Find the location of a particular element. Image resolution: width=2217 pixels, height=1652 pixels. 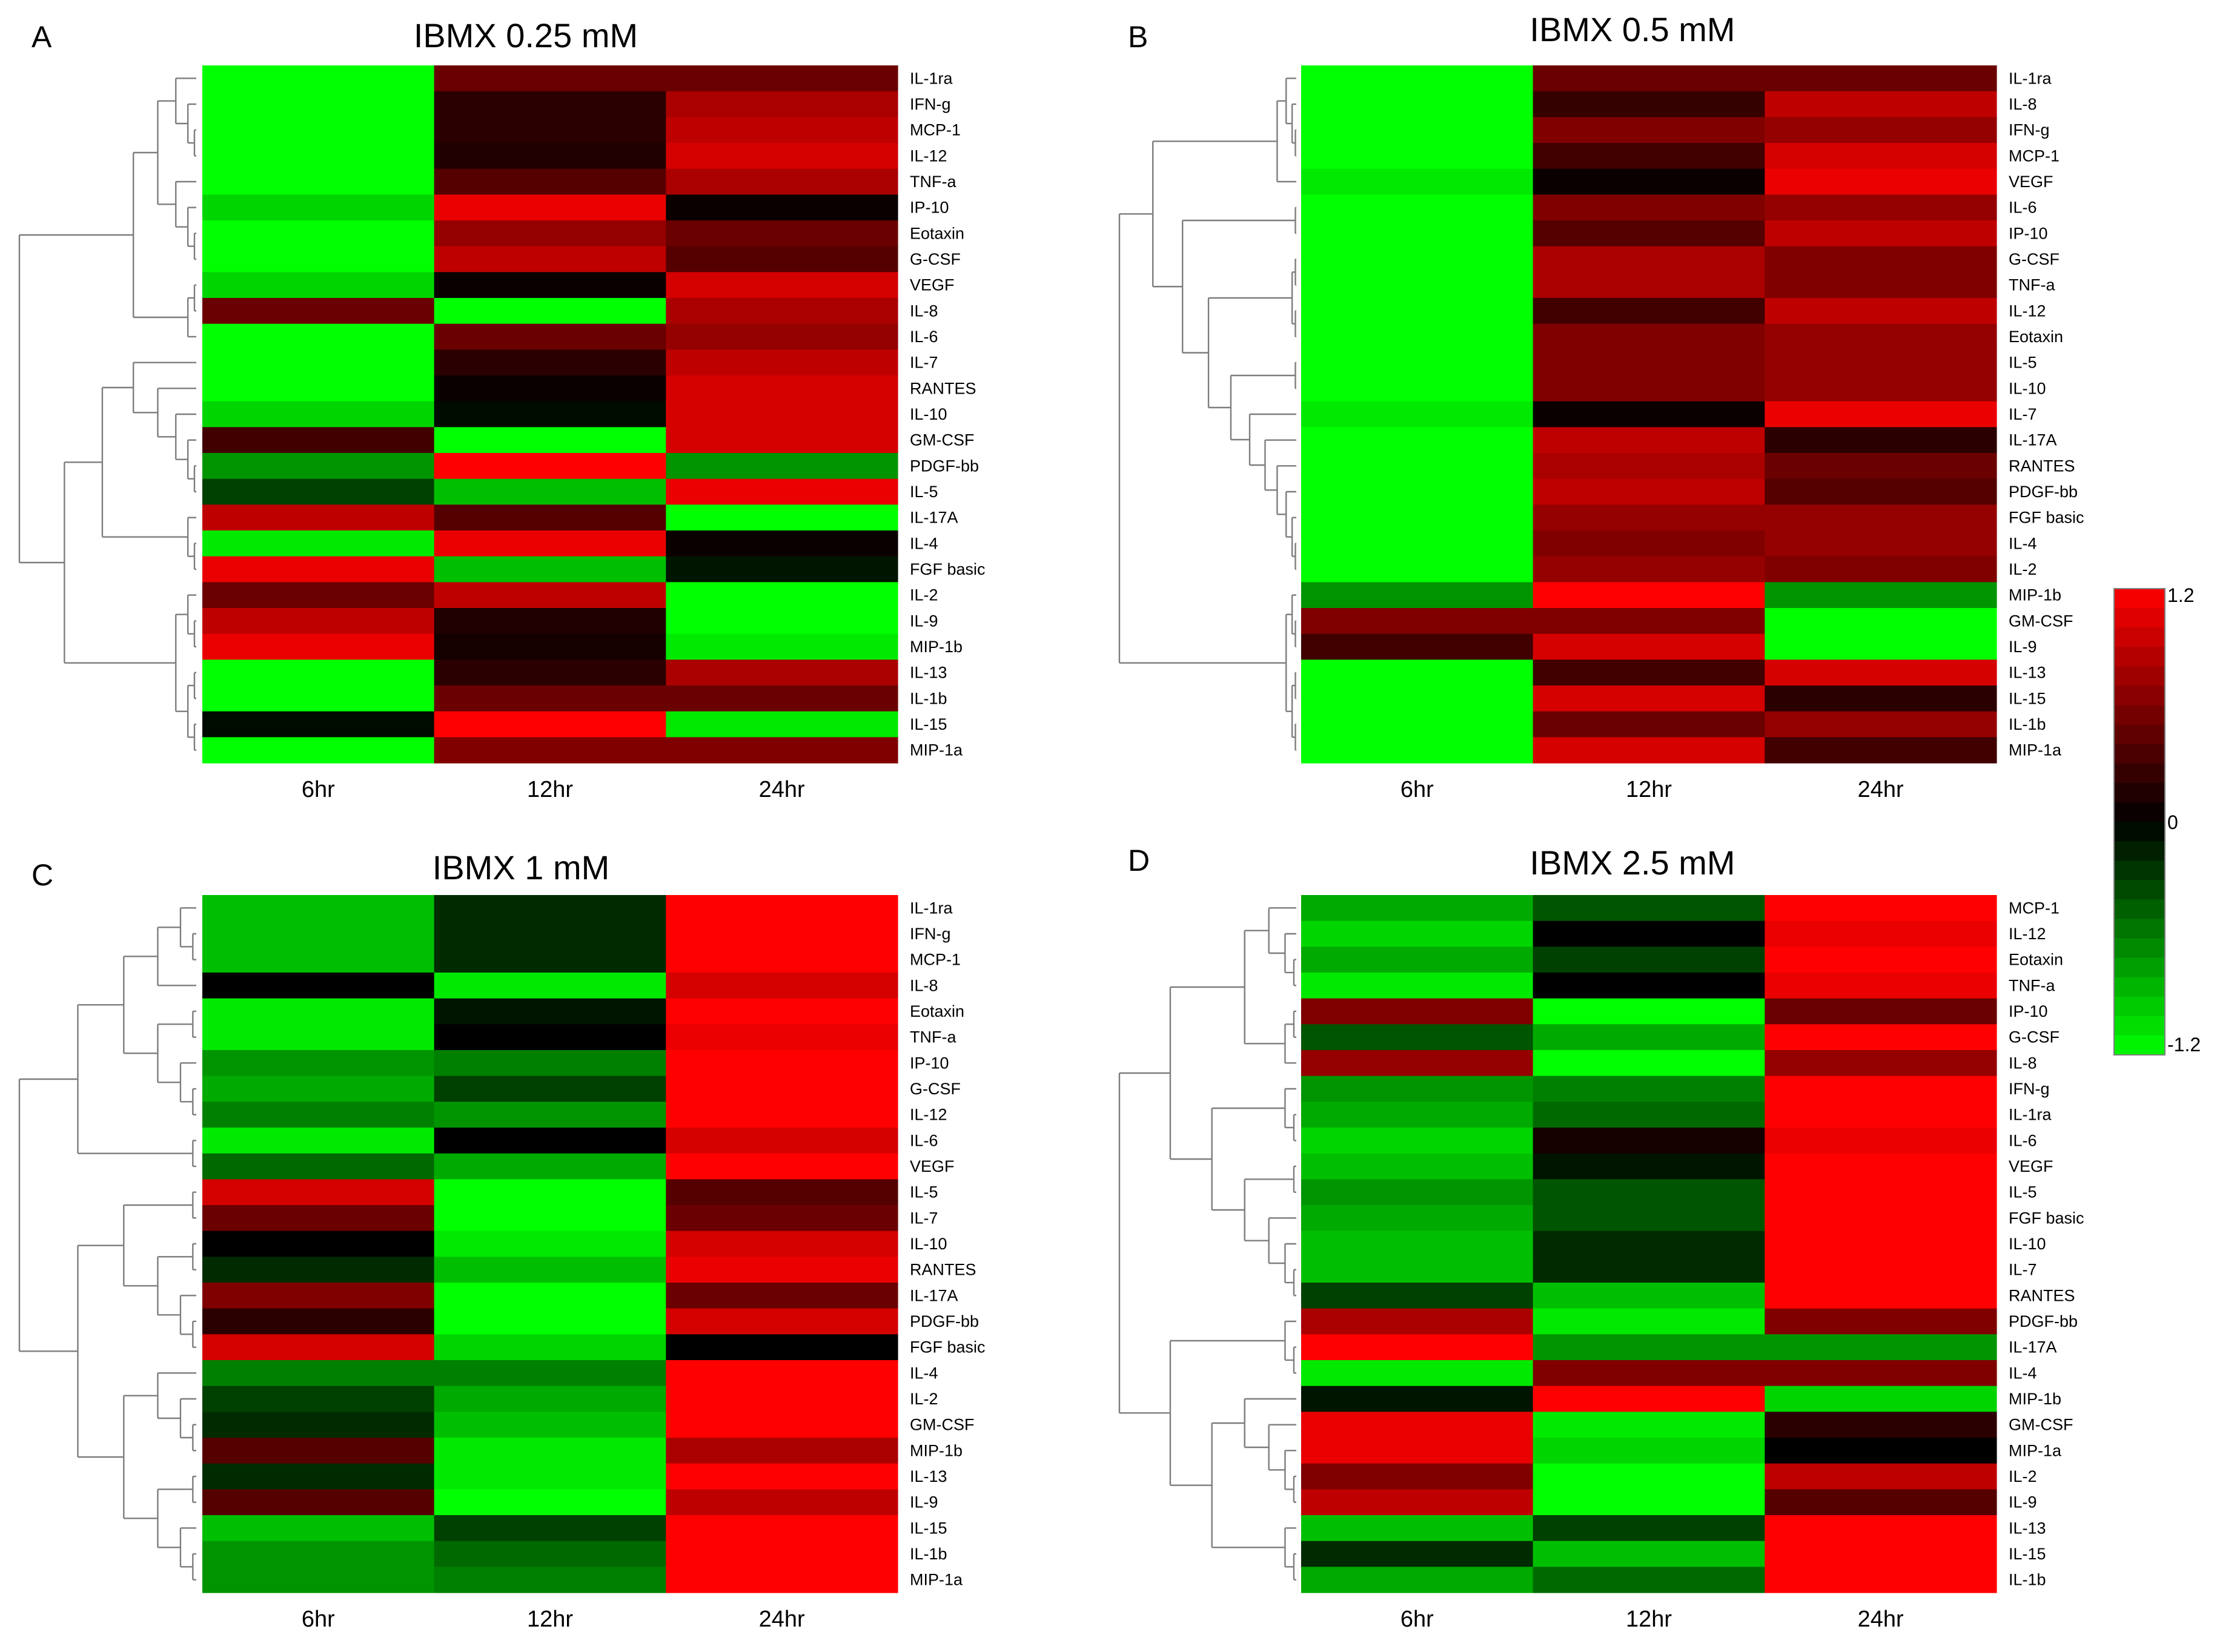

row-label: Eotaxin is located at coordinates (2036, 960).